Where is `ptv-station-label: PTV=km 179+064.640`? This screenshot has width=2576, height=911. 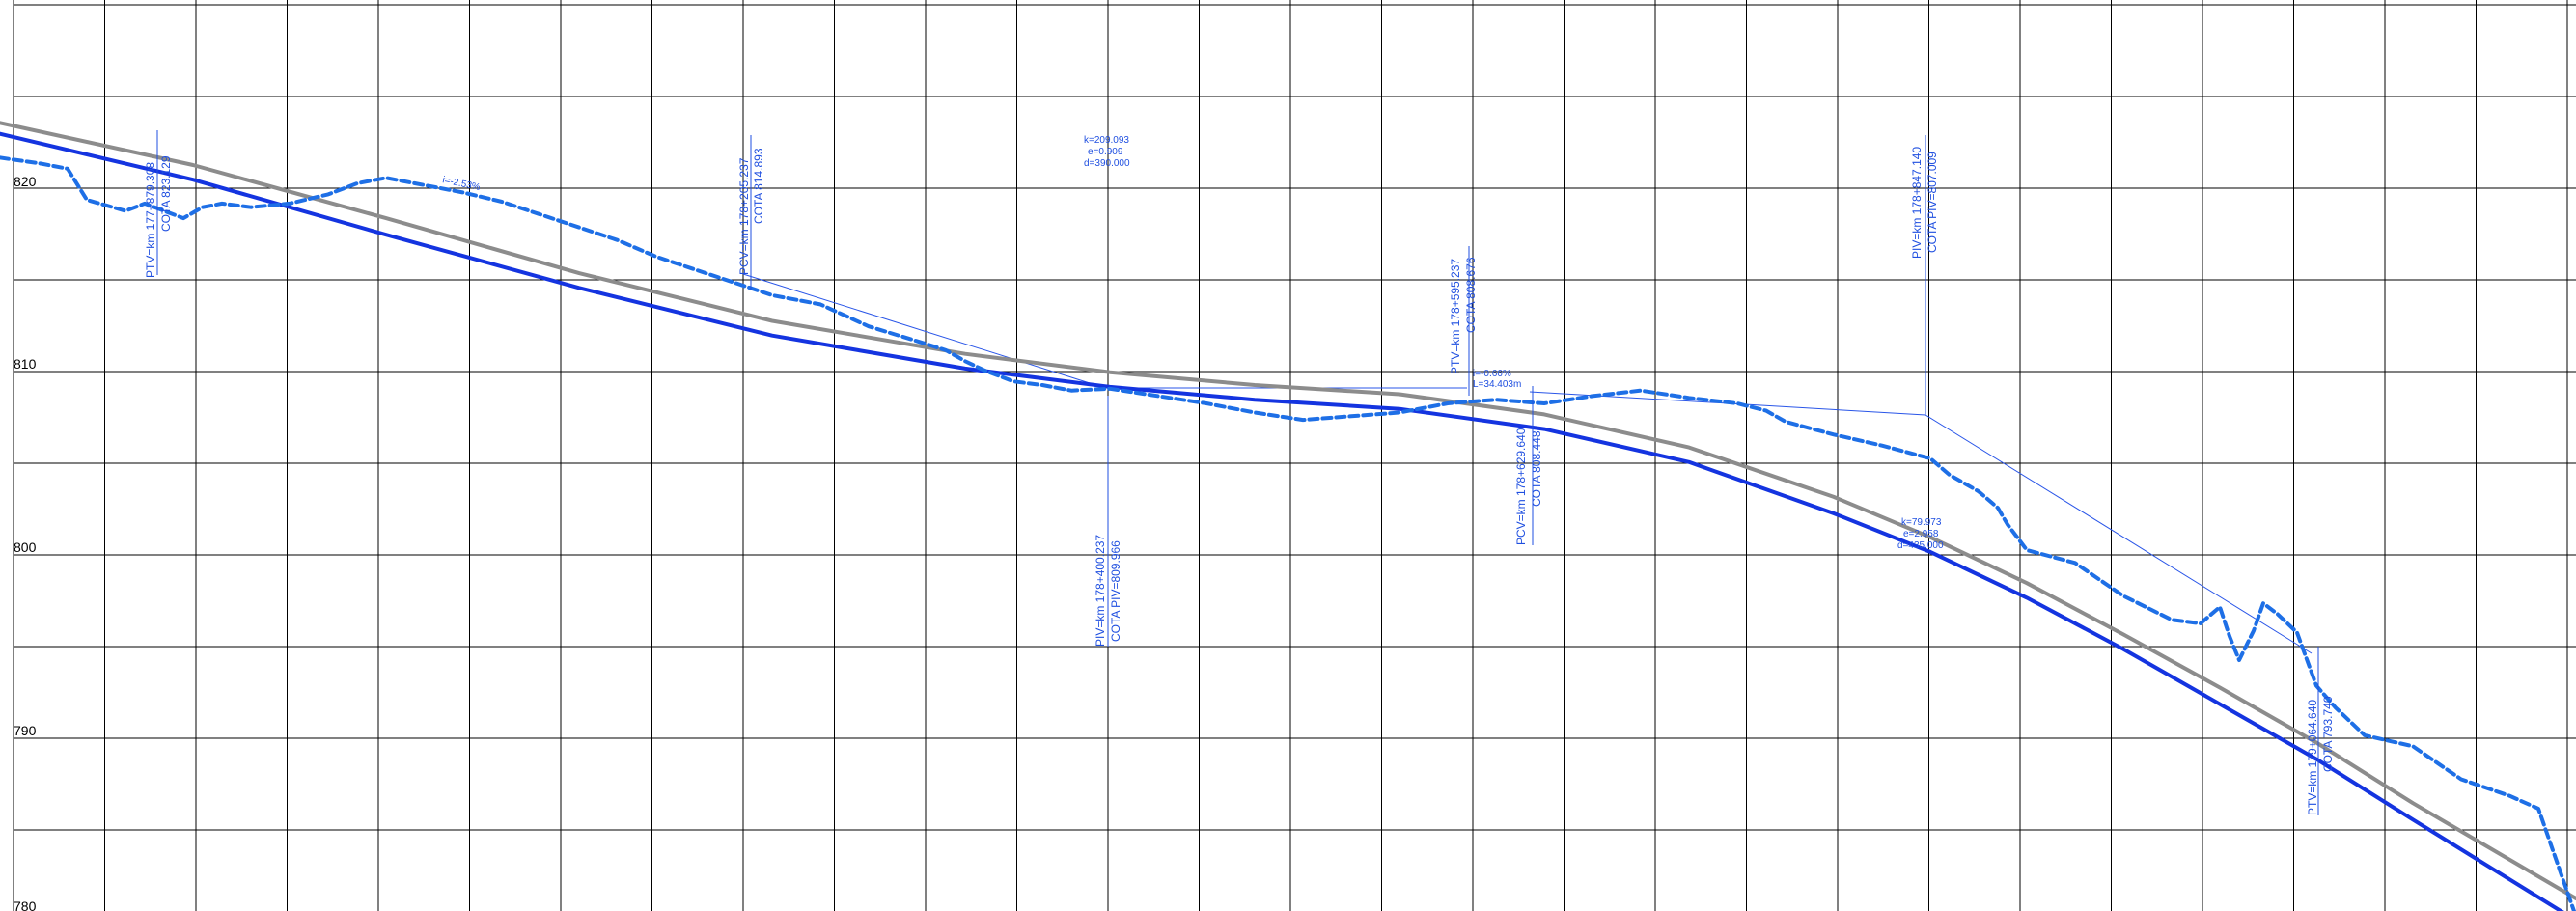
ptv-station-label: PTV=km 179+064.640 is located at coordinates (2312, 757).